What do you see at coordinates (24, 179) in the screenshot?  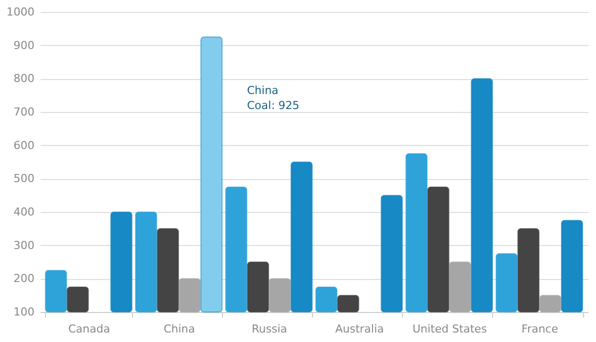 I see `y-tick-label: 500` at bounding box center [24, 179].